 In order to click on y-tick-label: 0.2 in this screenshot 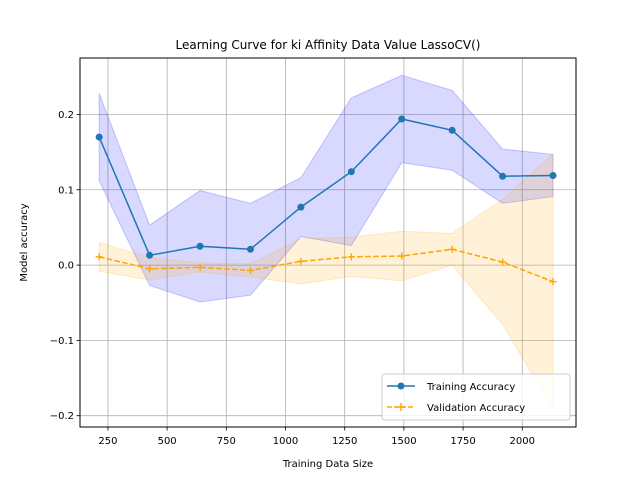, I will do `click(66, 115)`.